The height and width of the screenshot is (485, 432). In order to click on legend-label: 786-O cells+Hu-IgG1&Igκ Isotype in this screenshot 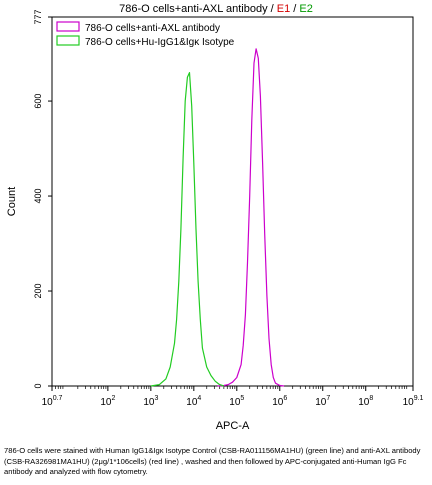, I will do `click(160, 42)`.